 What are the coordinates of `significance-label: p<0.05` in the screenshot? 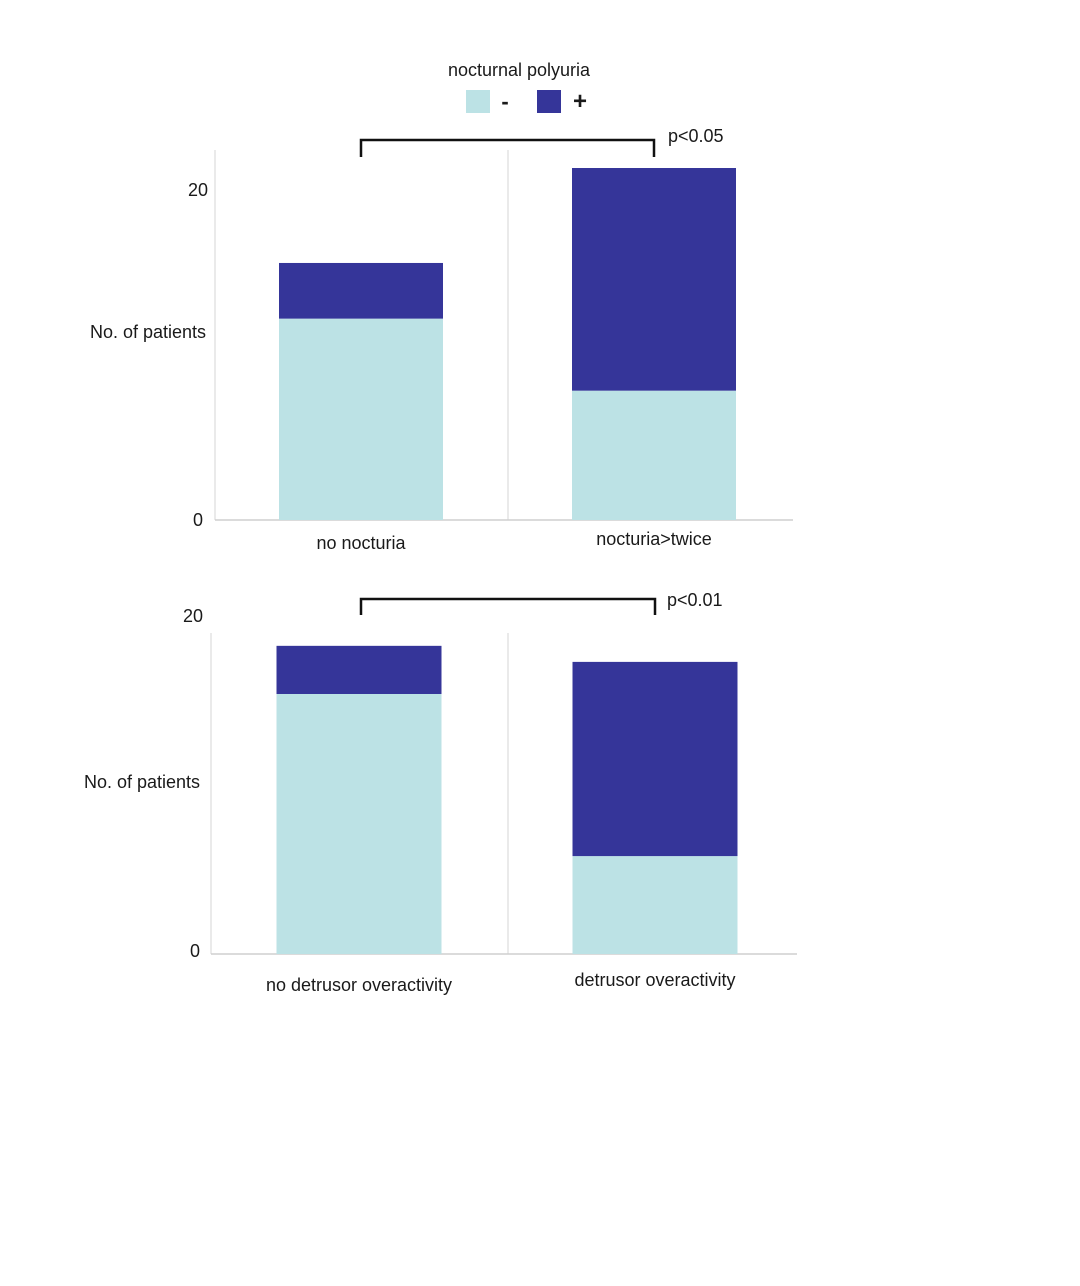 It's located at (696, 136).